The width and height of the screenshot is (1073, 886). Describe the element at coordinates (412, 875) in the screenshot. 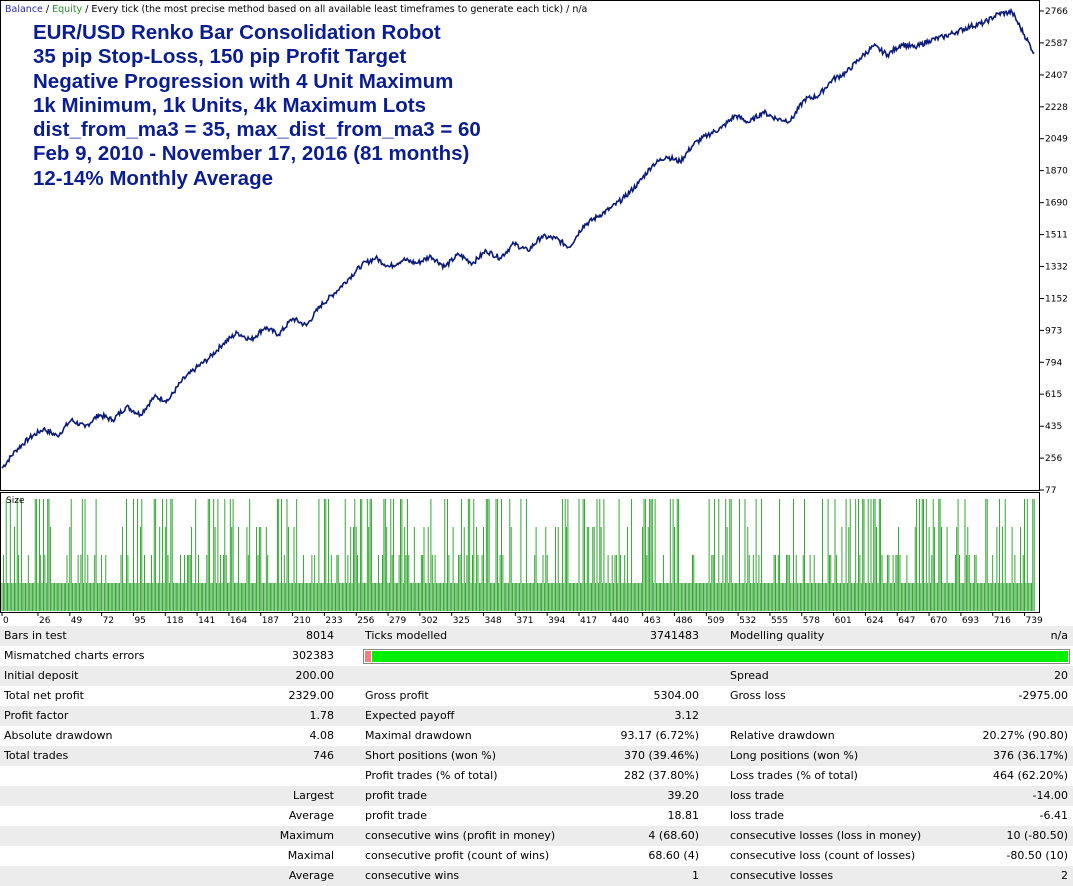

I see `report-label: consecutive wins` at that location.